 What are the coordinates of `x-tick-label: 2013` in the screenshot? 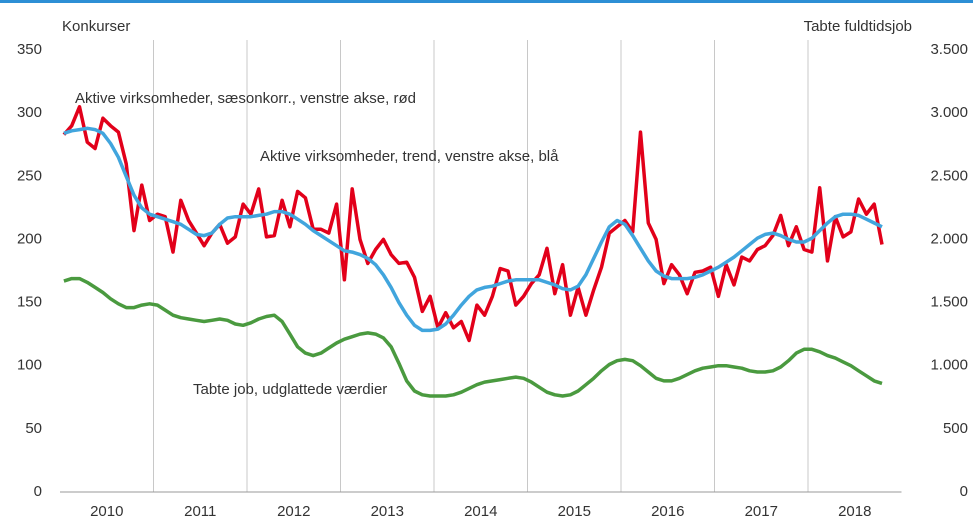 It's located at (387, 511).